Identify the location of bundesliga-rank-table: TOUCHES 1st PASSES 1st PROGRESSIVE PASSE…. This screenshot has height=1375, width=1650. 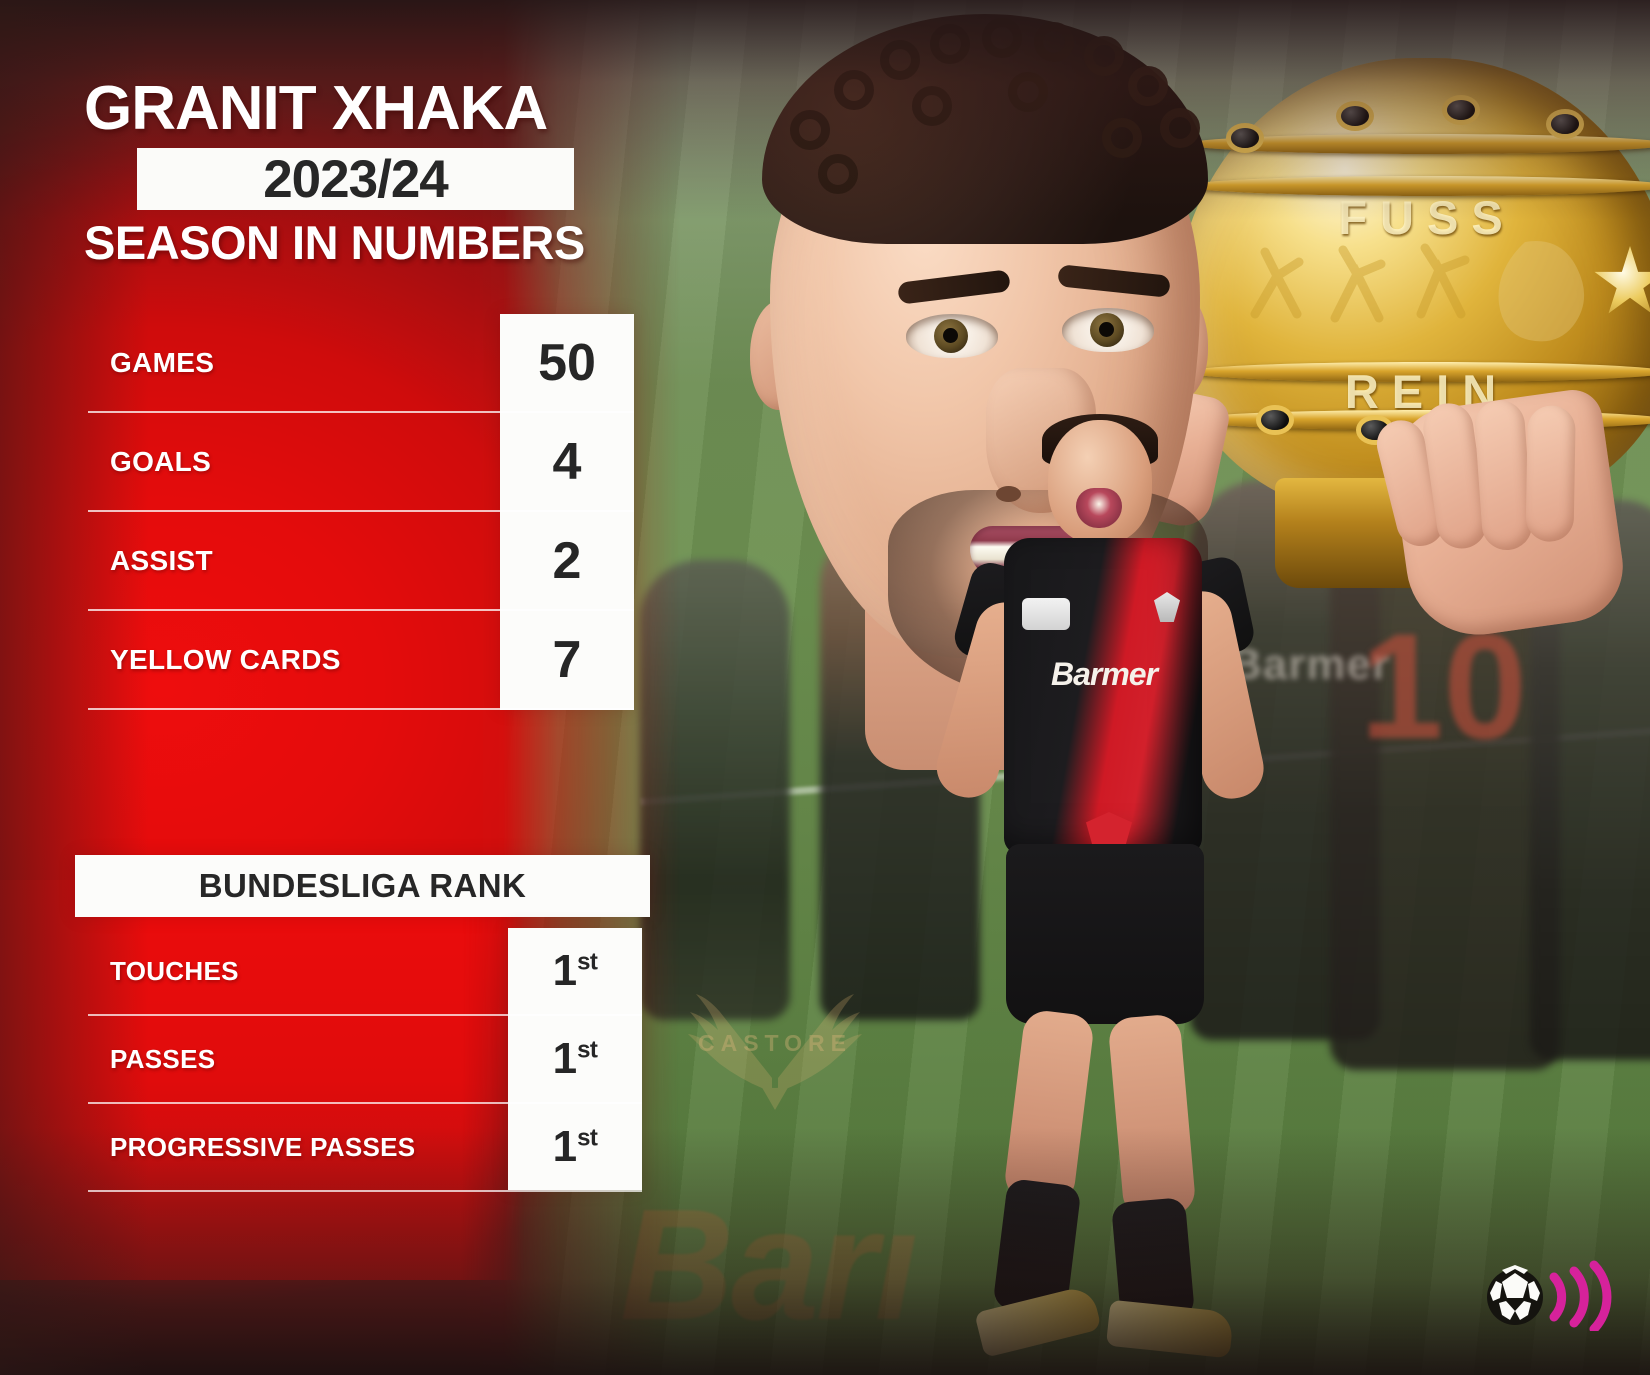
(365, 1060).